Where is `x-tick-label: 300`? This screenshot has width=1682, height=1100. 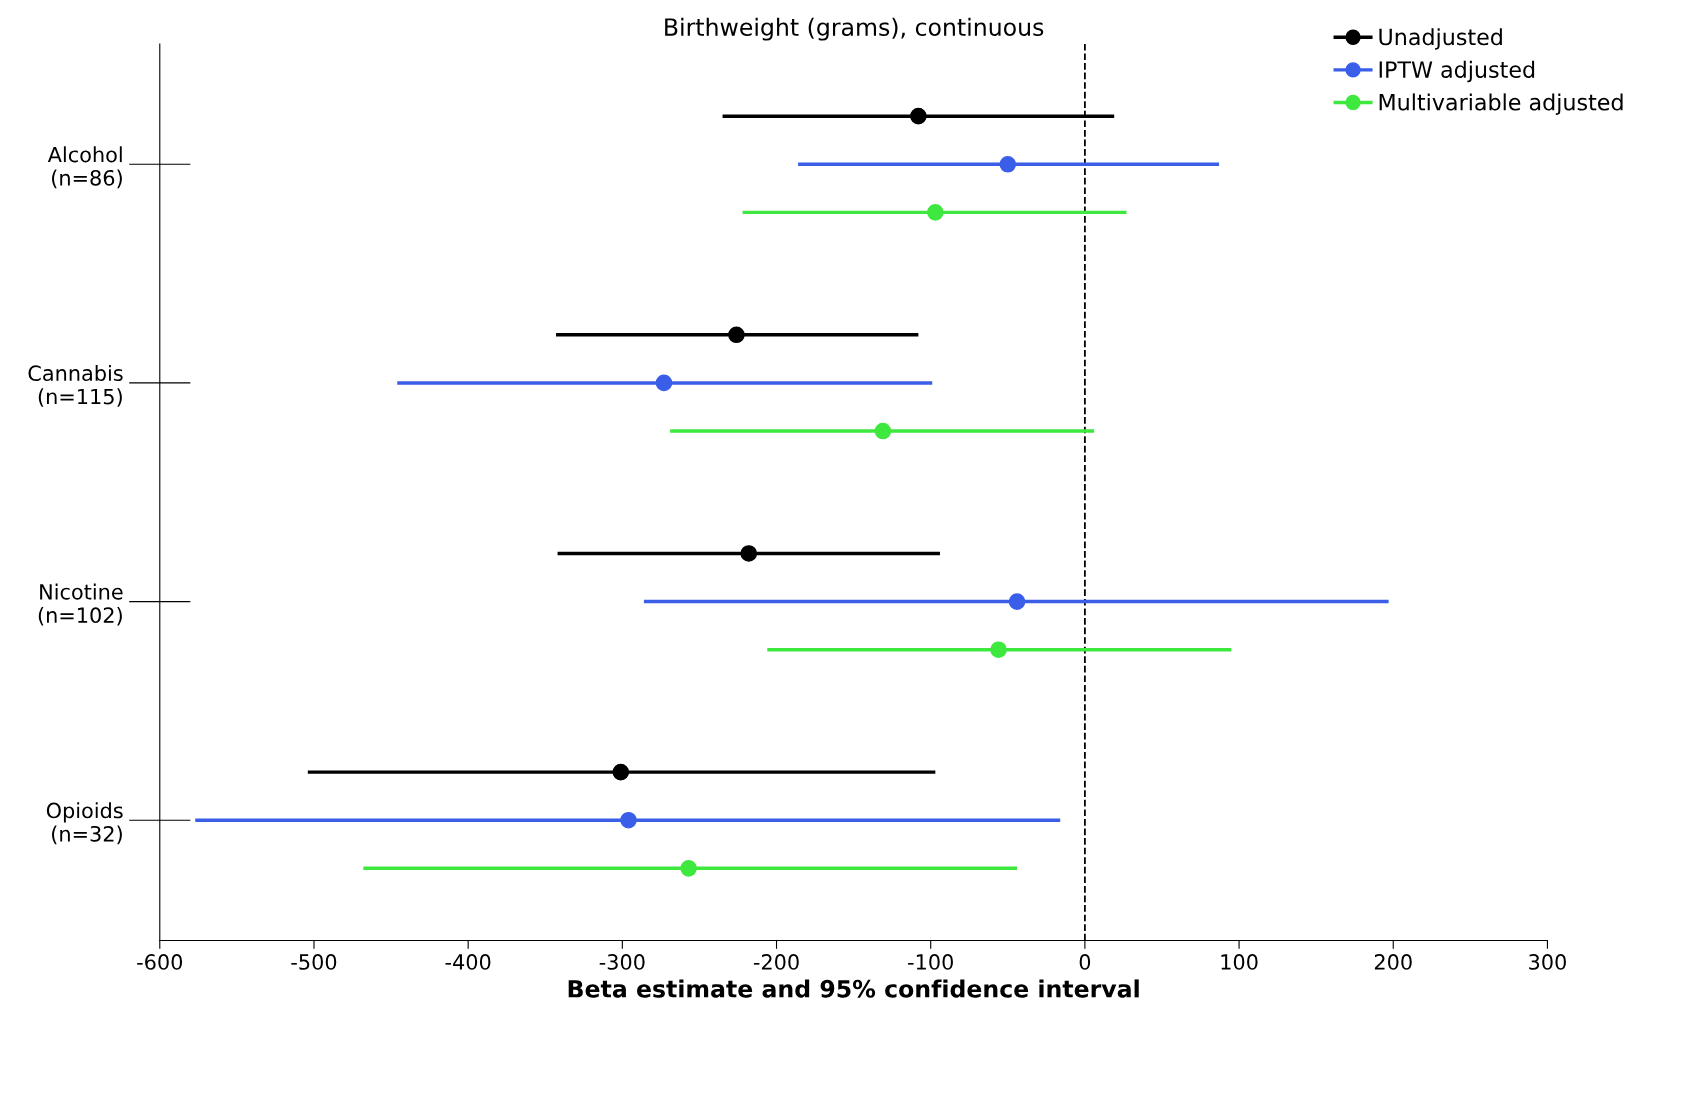
x-tick-label: 300 is located at coordinates (1547, 962).